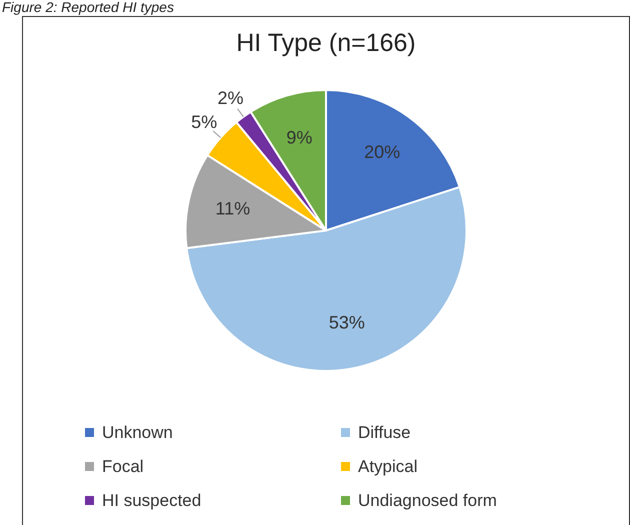  Describe the element at coordinates (232, 208) in the screenshot. I see `data-label: 11%` at that location.